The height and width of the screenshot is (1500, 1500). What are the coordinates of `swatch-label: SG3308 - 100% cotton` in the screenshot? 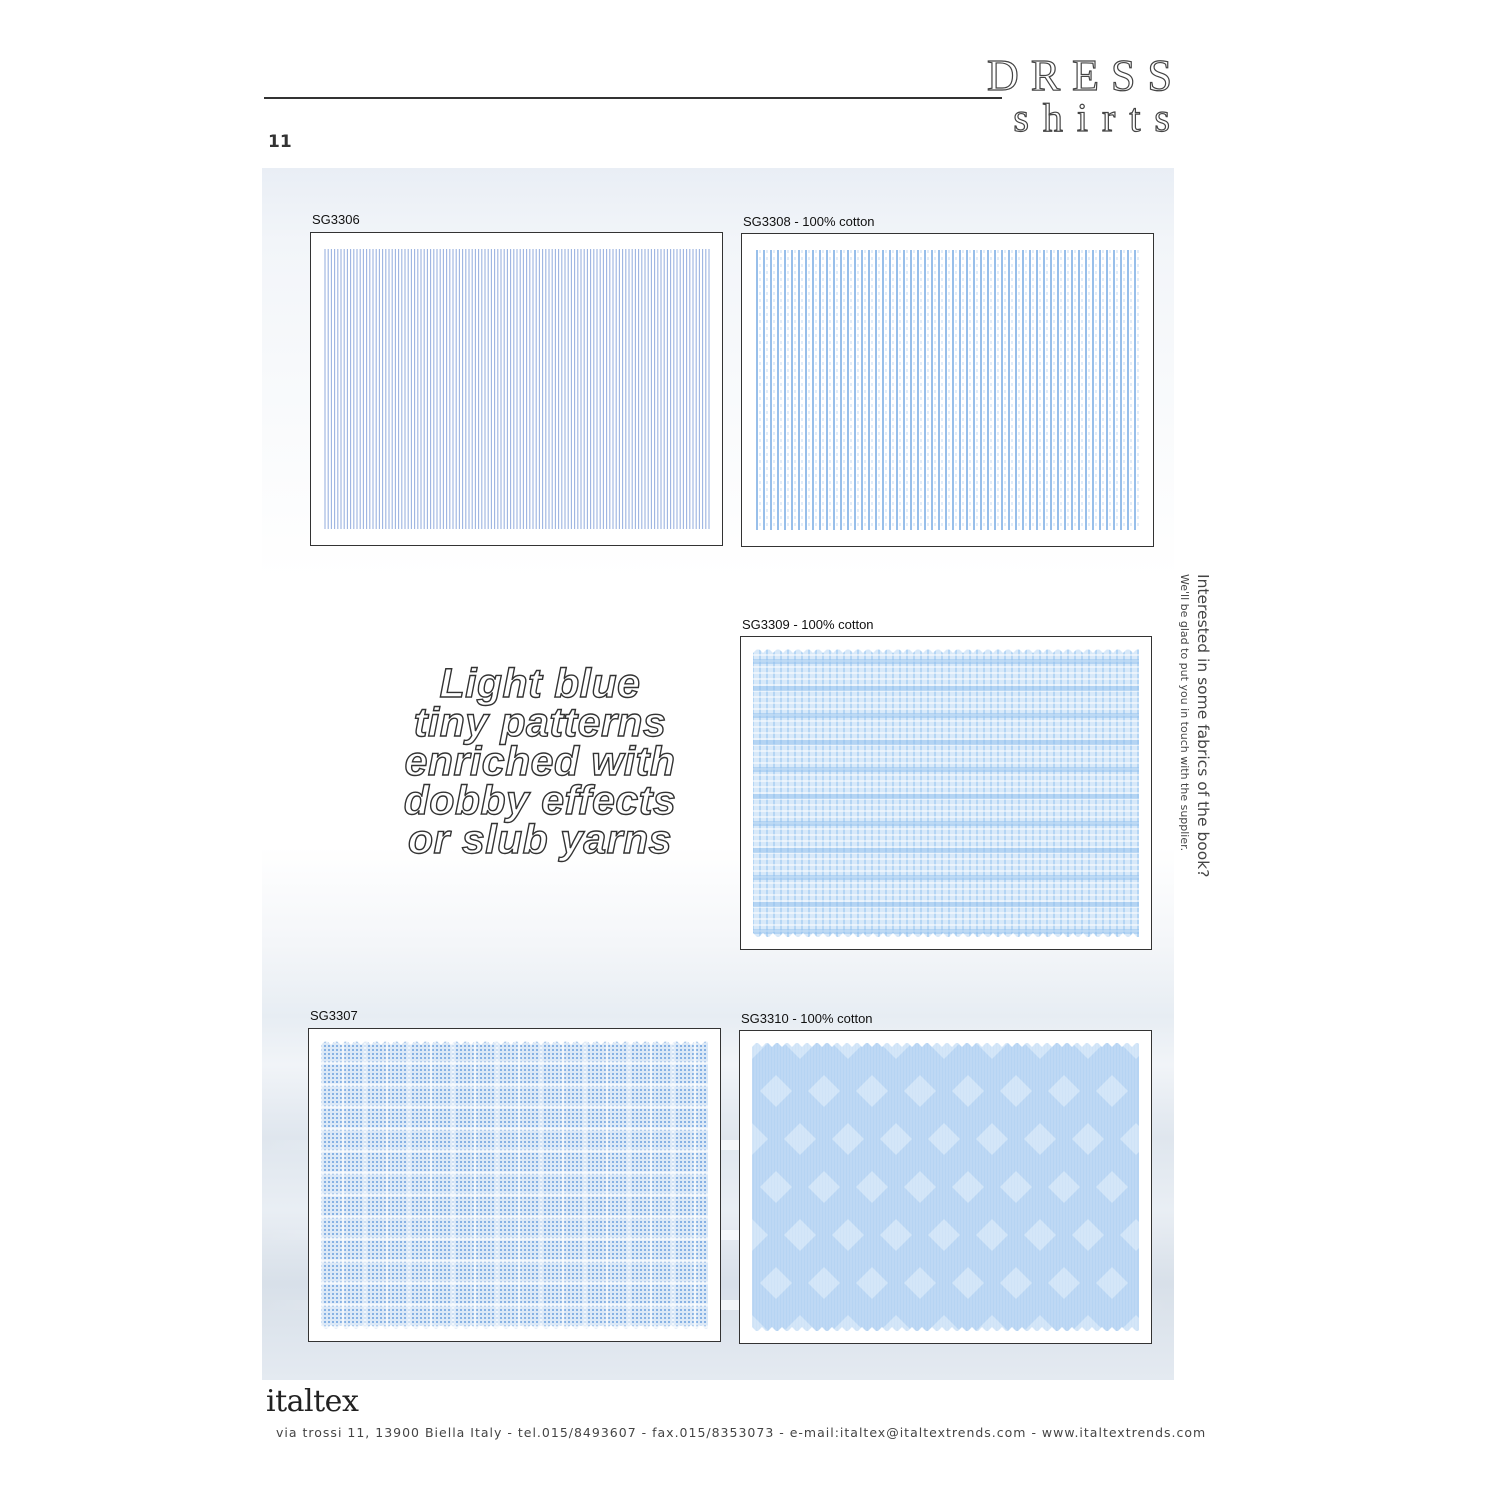 It's located at (809, 221).